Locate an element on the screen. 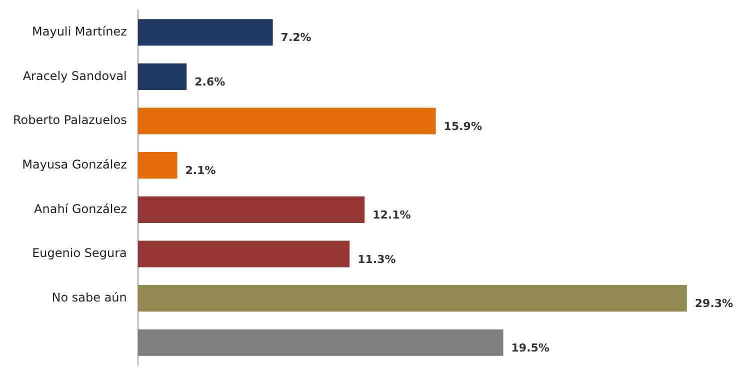 The width and height of the screenshot is (750, 375). y-tick-label: No sabe aún is located at coordinates (89, 297).